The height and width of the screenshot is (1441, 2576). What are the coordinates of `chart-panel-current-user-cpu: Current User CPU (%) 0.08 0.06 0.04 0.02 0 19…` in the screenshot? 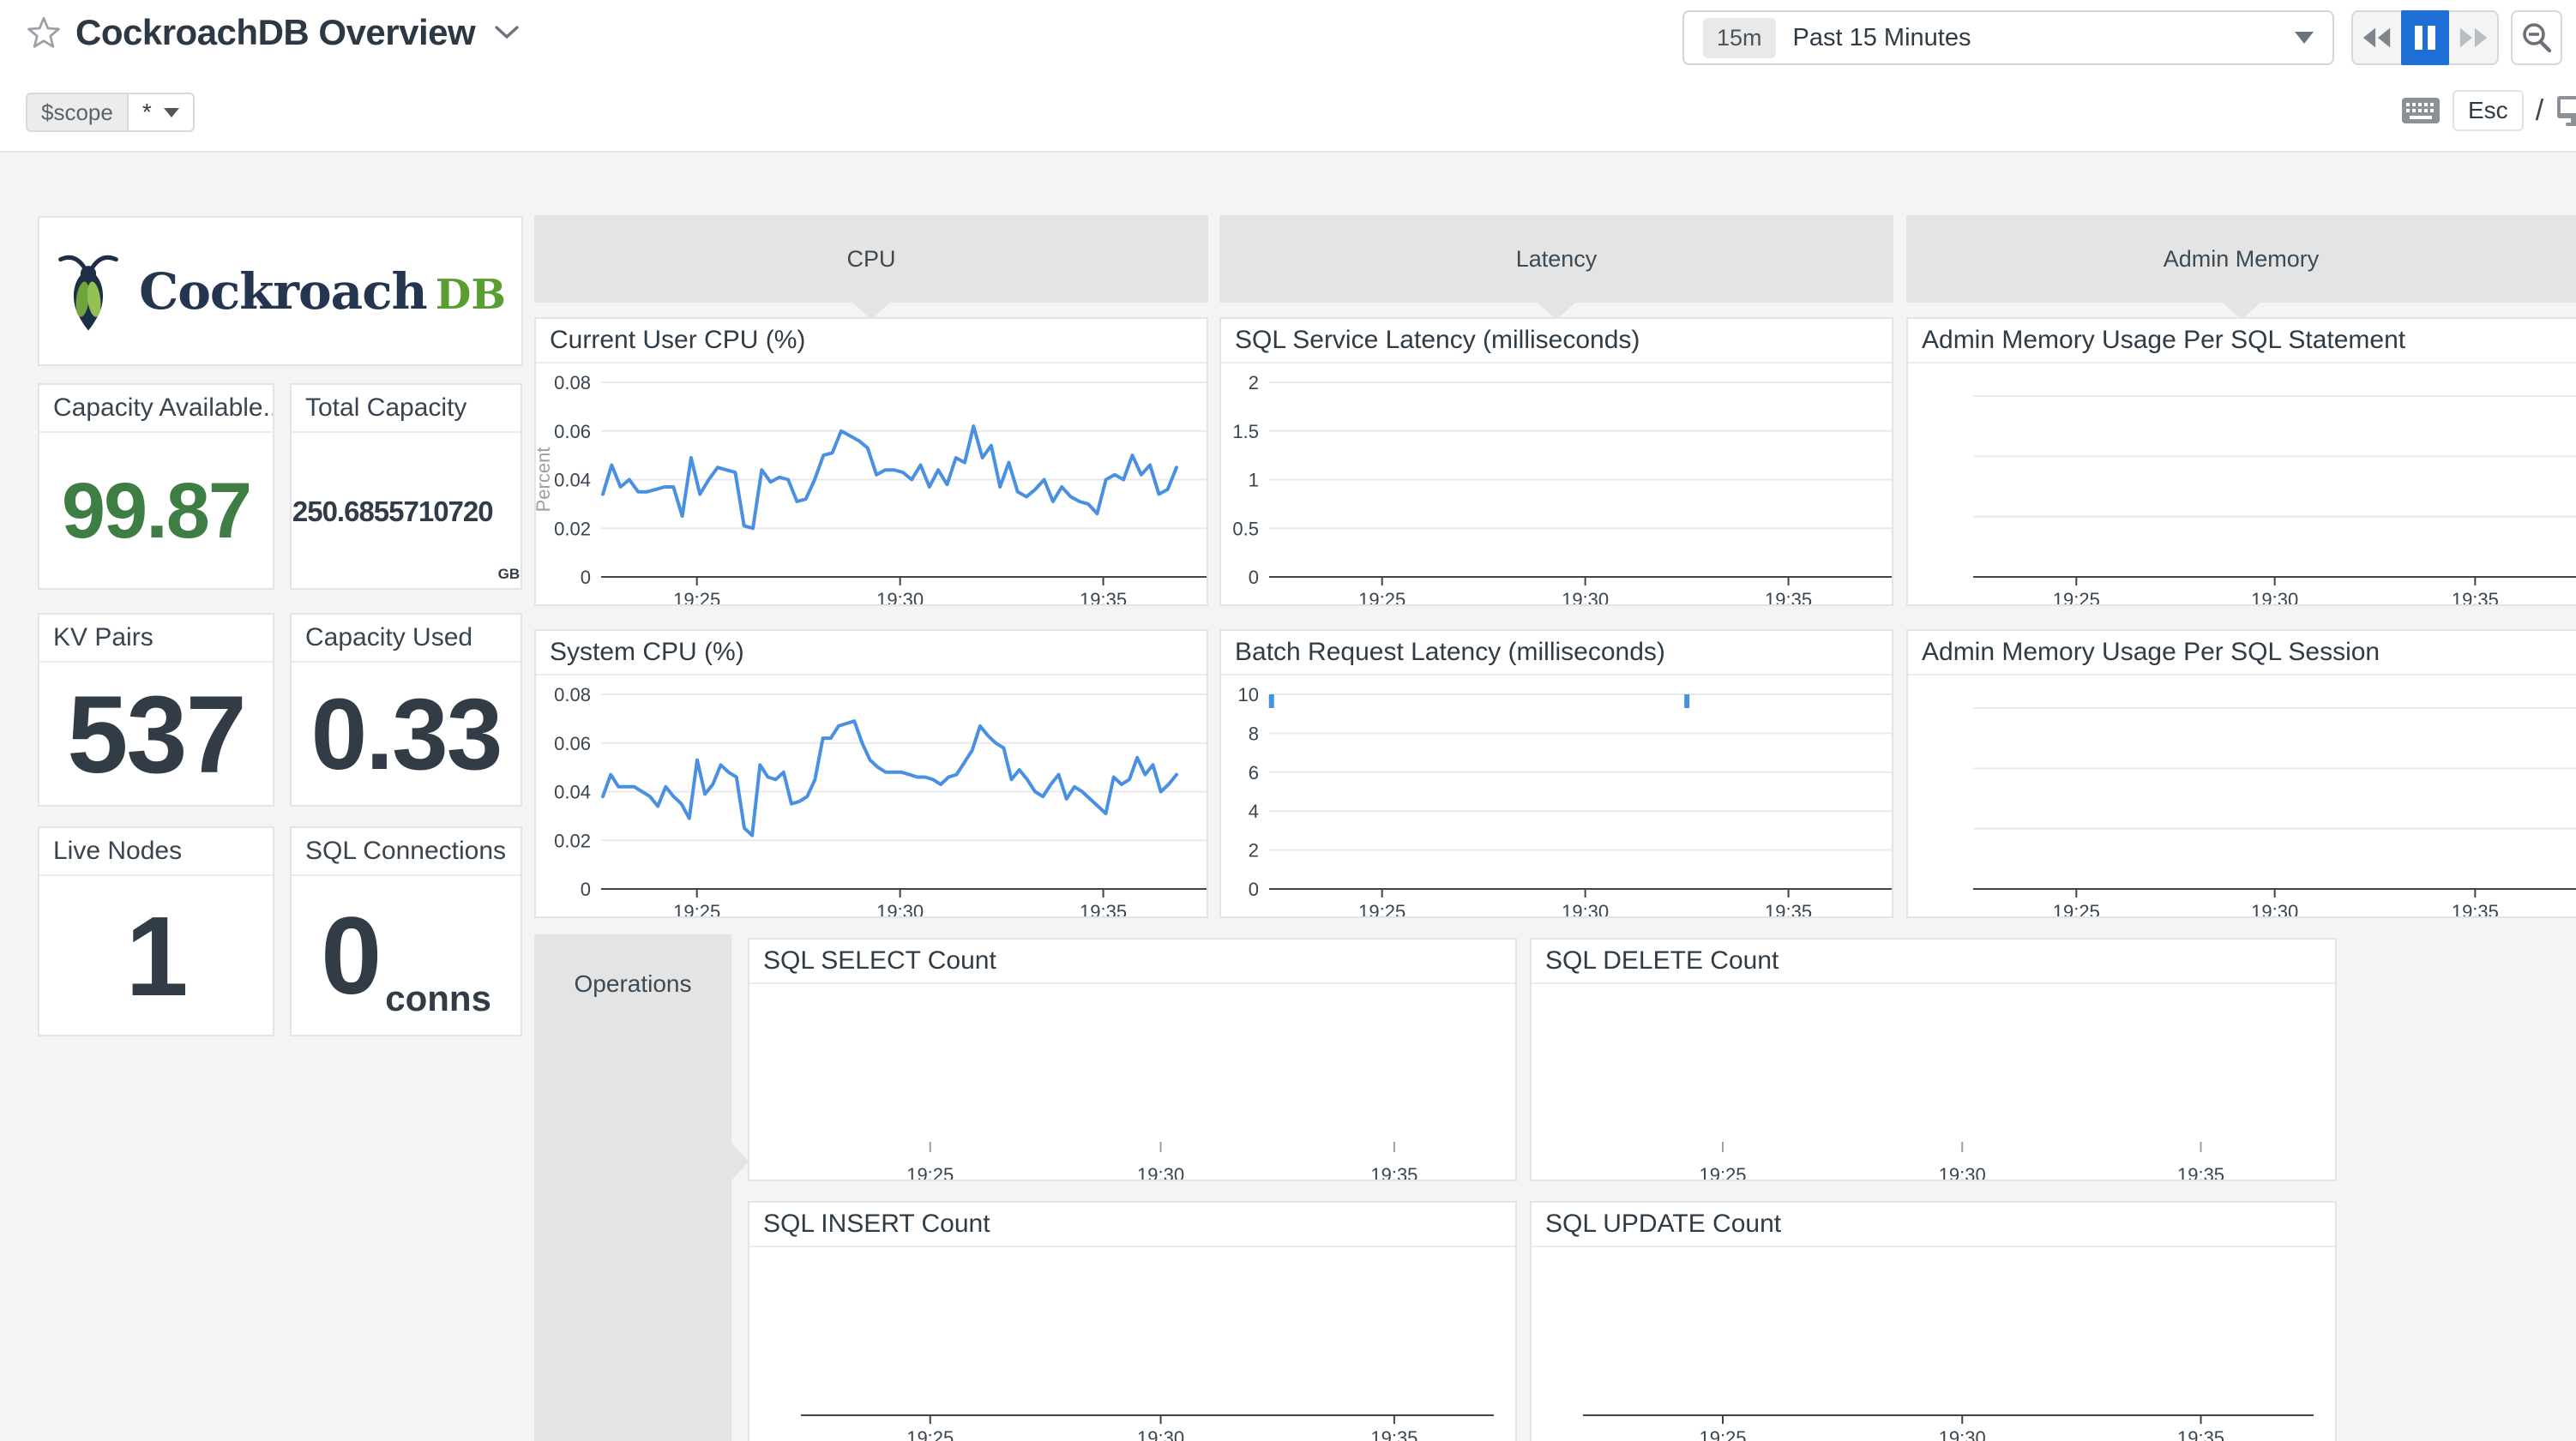 It's located at (871, 461).